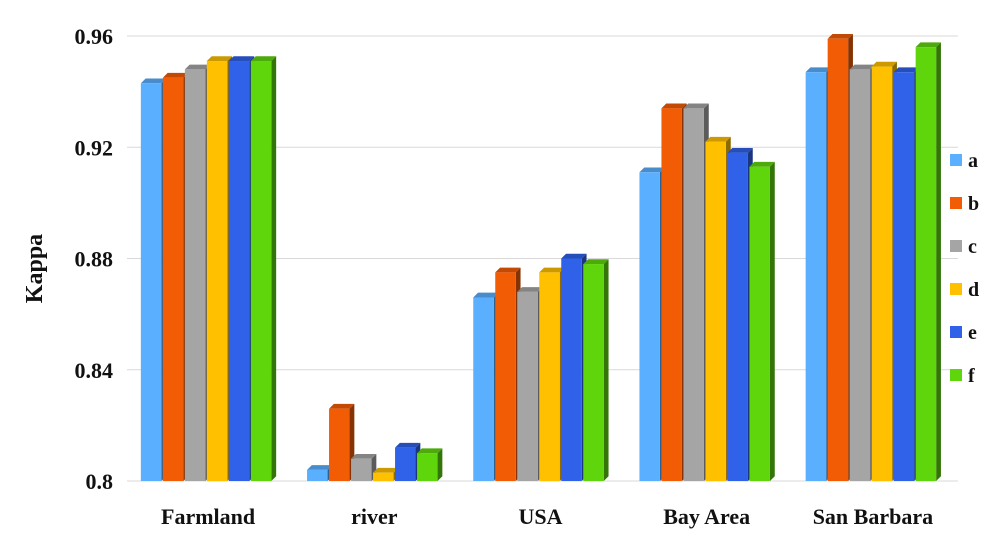 The width and height of the screenshot is (996, 545). I want to click on legend-label-f: f, so click(971, 376).